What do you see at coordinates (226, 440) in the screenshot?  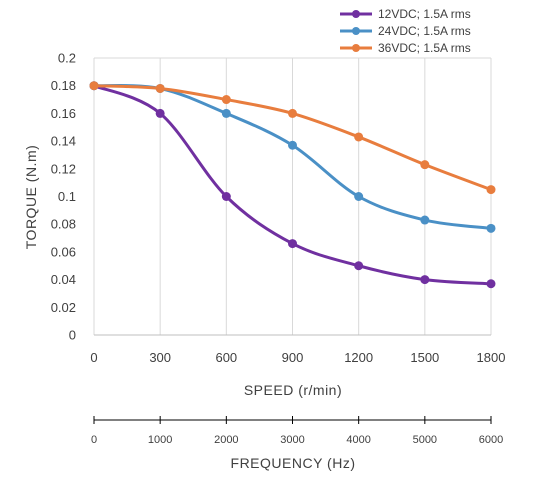 I see `x2-tick-label: 2000` at bounding box center [226, 440].